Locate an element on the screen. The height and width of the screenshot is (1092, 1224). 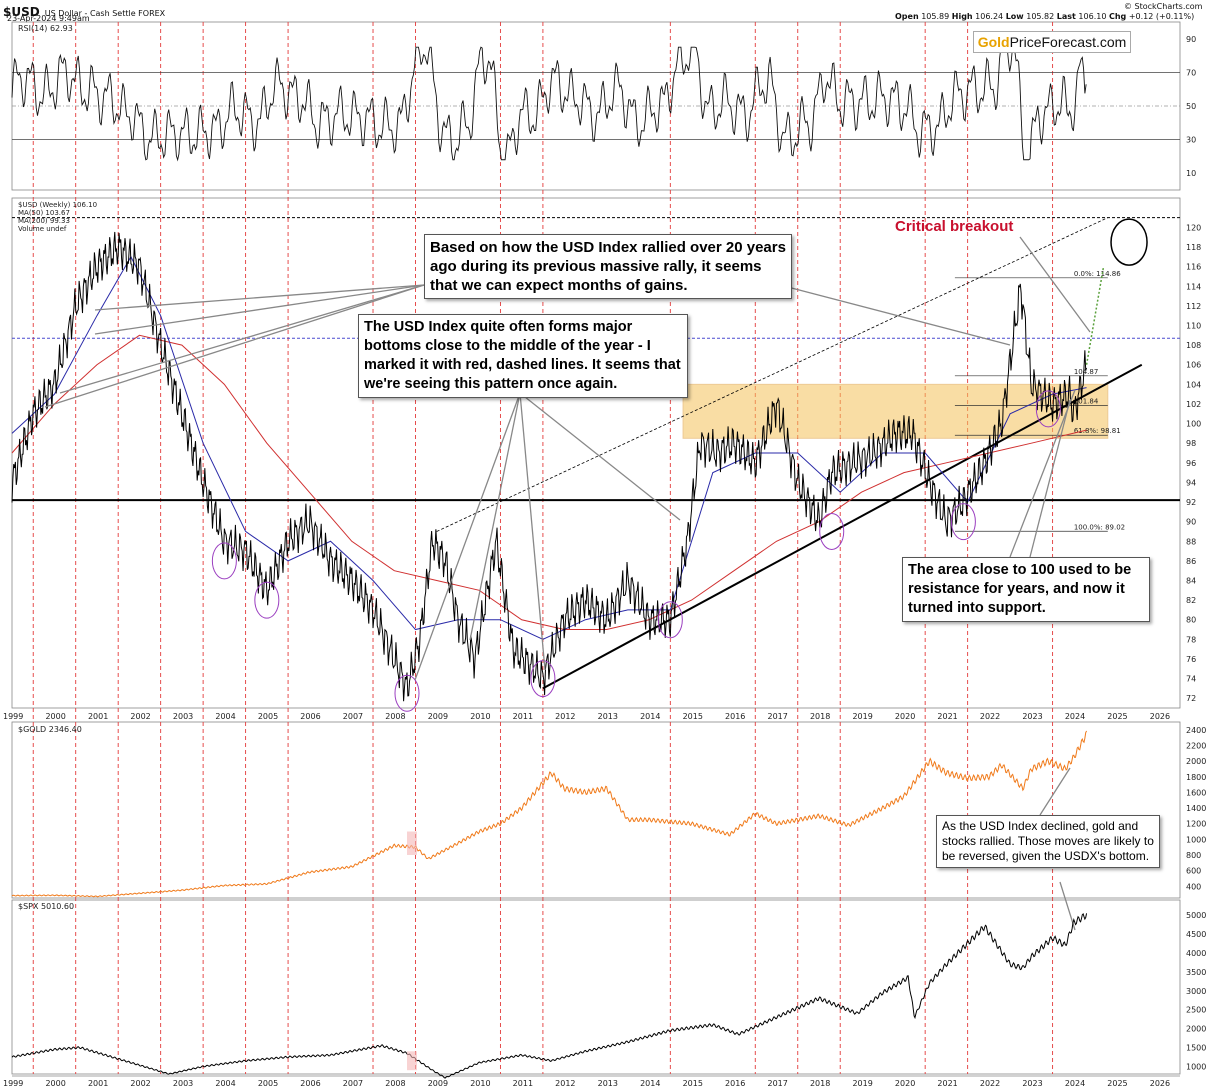
usd-xtick: 2000 is located at coordinates (55, 716).